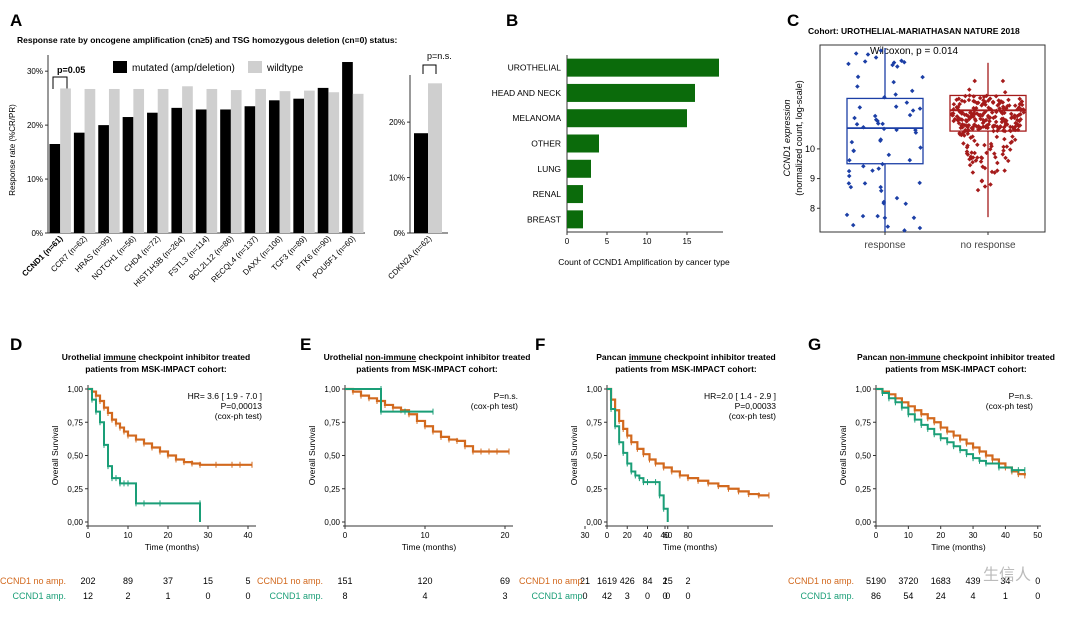 This screenshot has height=617, width=1080. Describe the element at coordinates (686, 369) in the screenshot. I see `svg-text:patients from MSK-IMPACT cohor: patients from MSK-IMPACT cohort:` at that location.